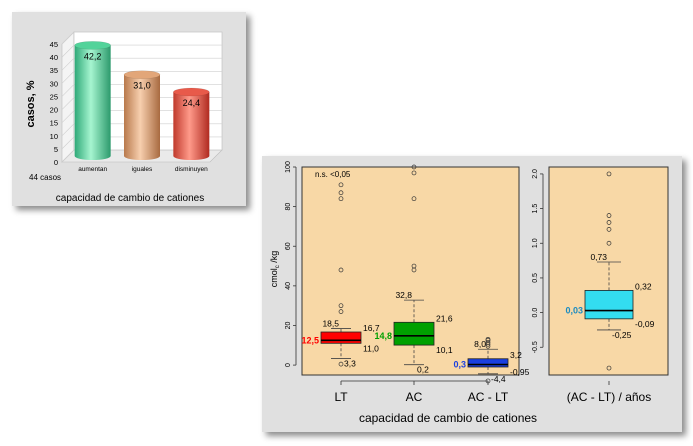 The width and height of the screenshot is (693, 446). Describe the element at coordinates (288, 167) in the screenshot. I see `boxplot-ytick-label: 100` at that location.